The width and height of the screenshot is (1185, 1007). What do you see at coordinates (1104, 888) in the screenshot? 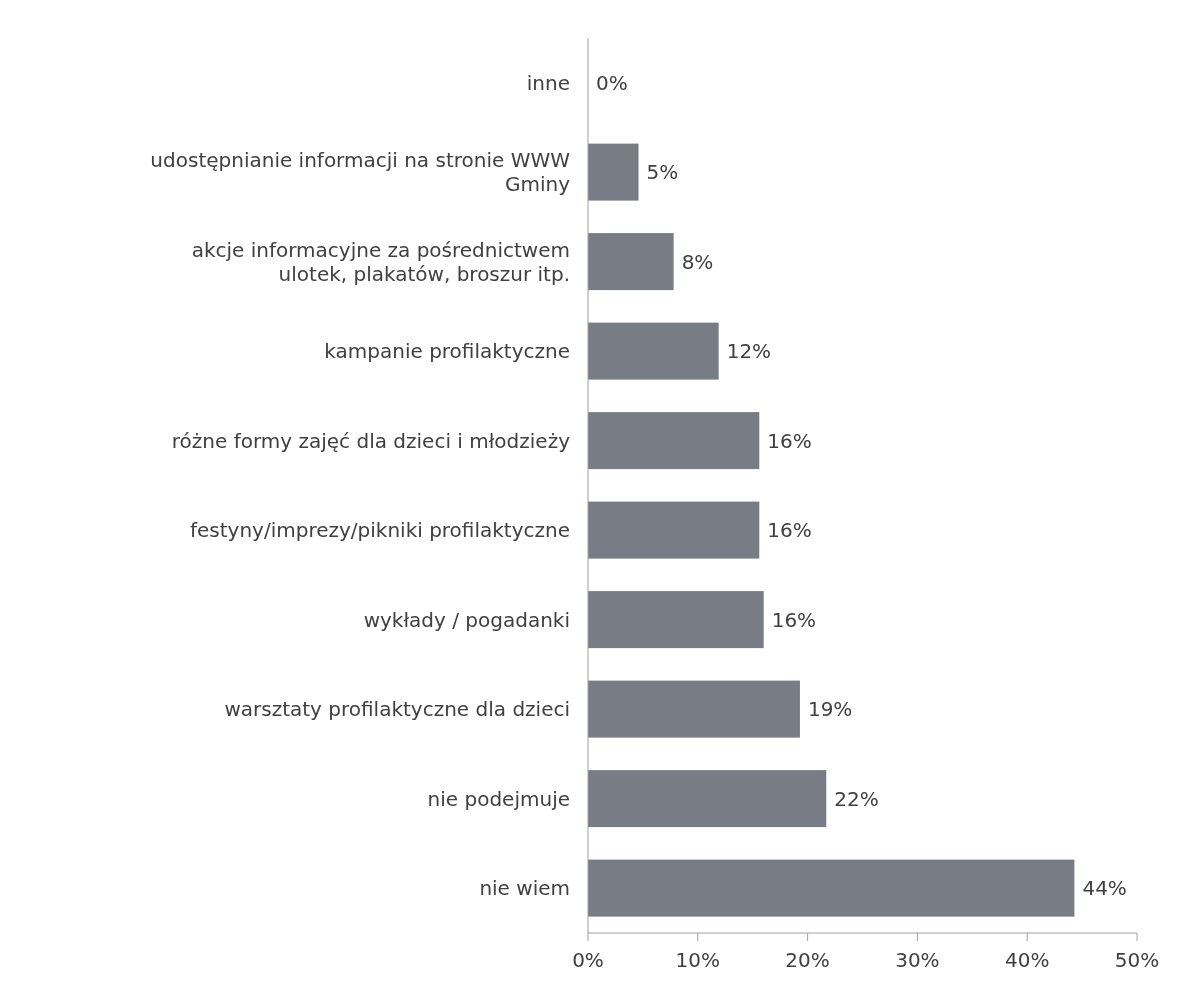
I see `data-label: 44%` at bounding box center [1104, 888].